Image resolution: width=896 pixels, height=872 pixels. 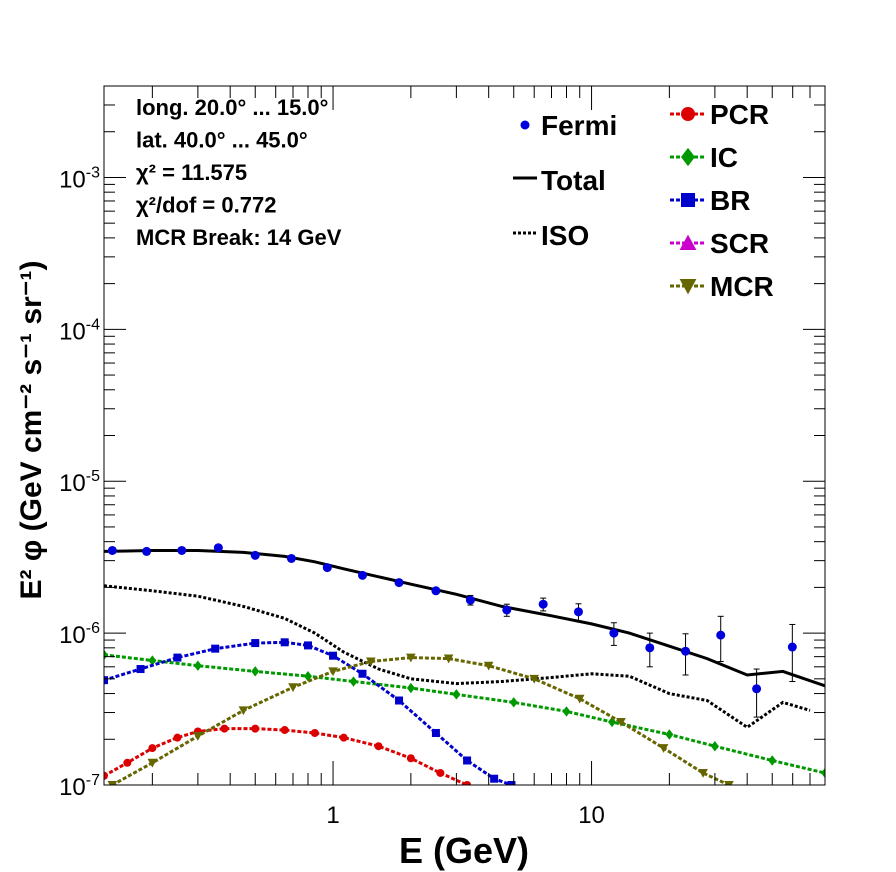 What do you see at coordinates (239, 237) in the screenshot?
I see `info-line-5: MCR Break: 14 GeV` at bounding box center [239, 237].